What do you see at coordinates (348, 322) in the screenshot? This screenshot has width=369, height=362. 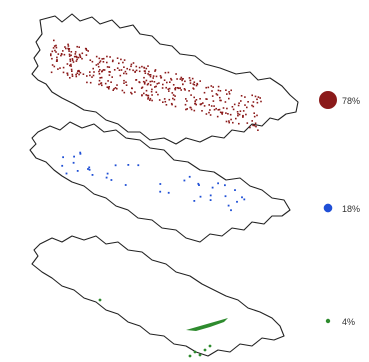 I see `percentage-label-bottom: 4%` at bounding box center [348, 322].